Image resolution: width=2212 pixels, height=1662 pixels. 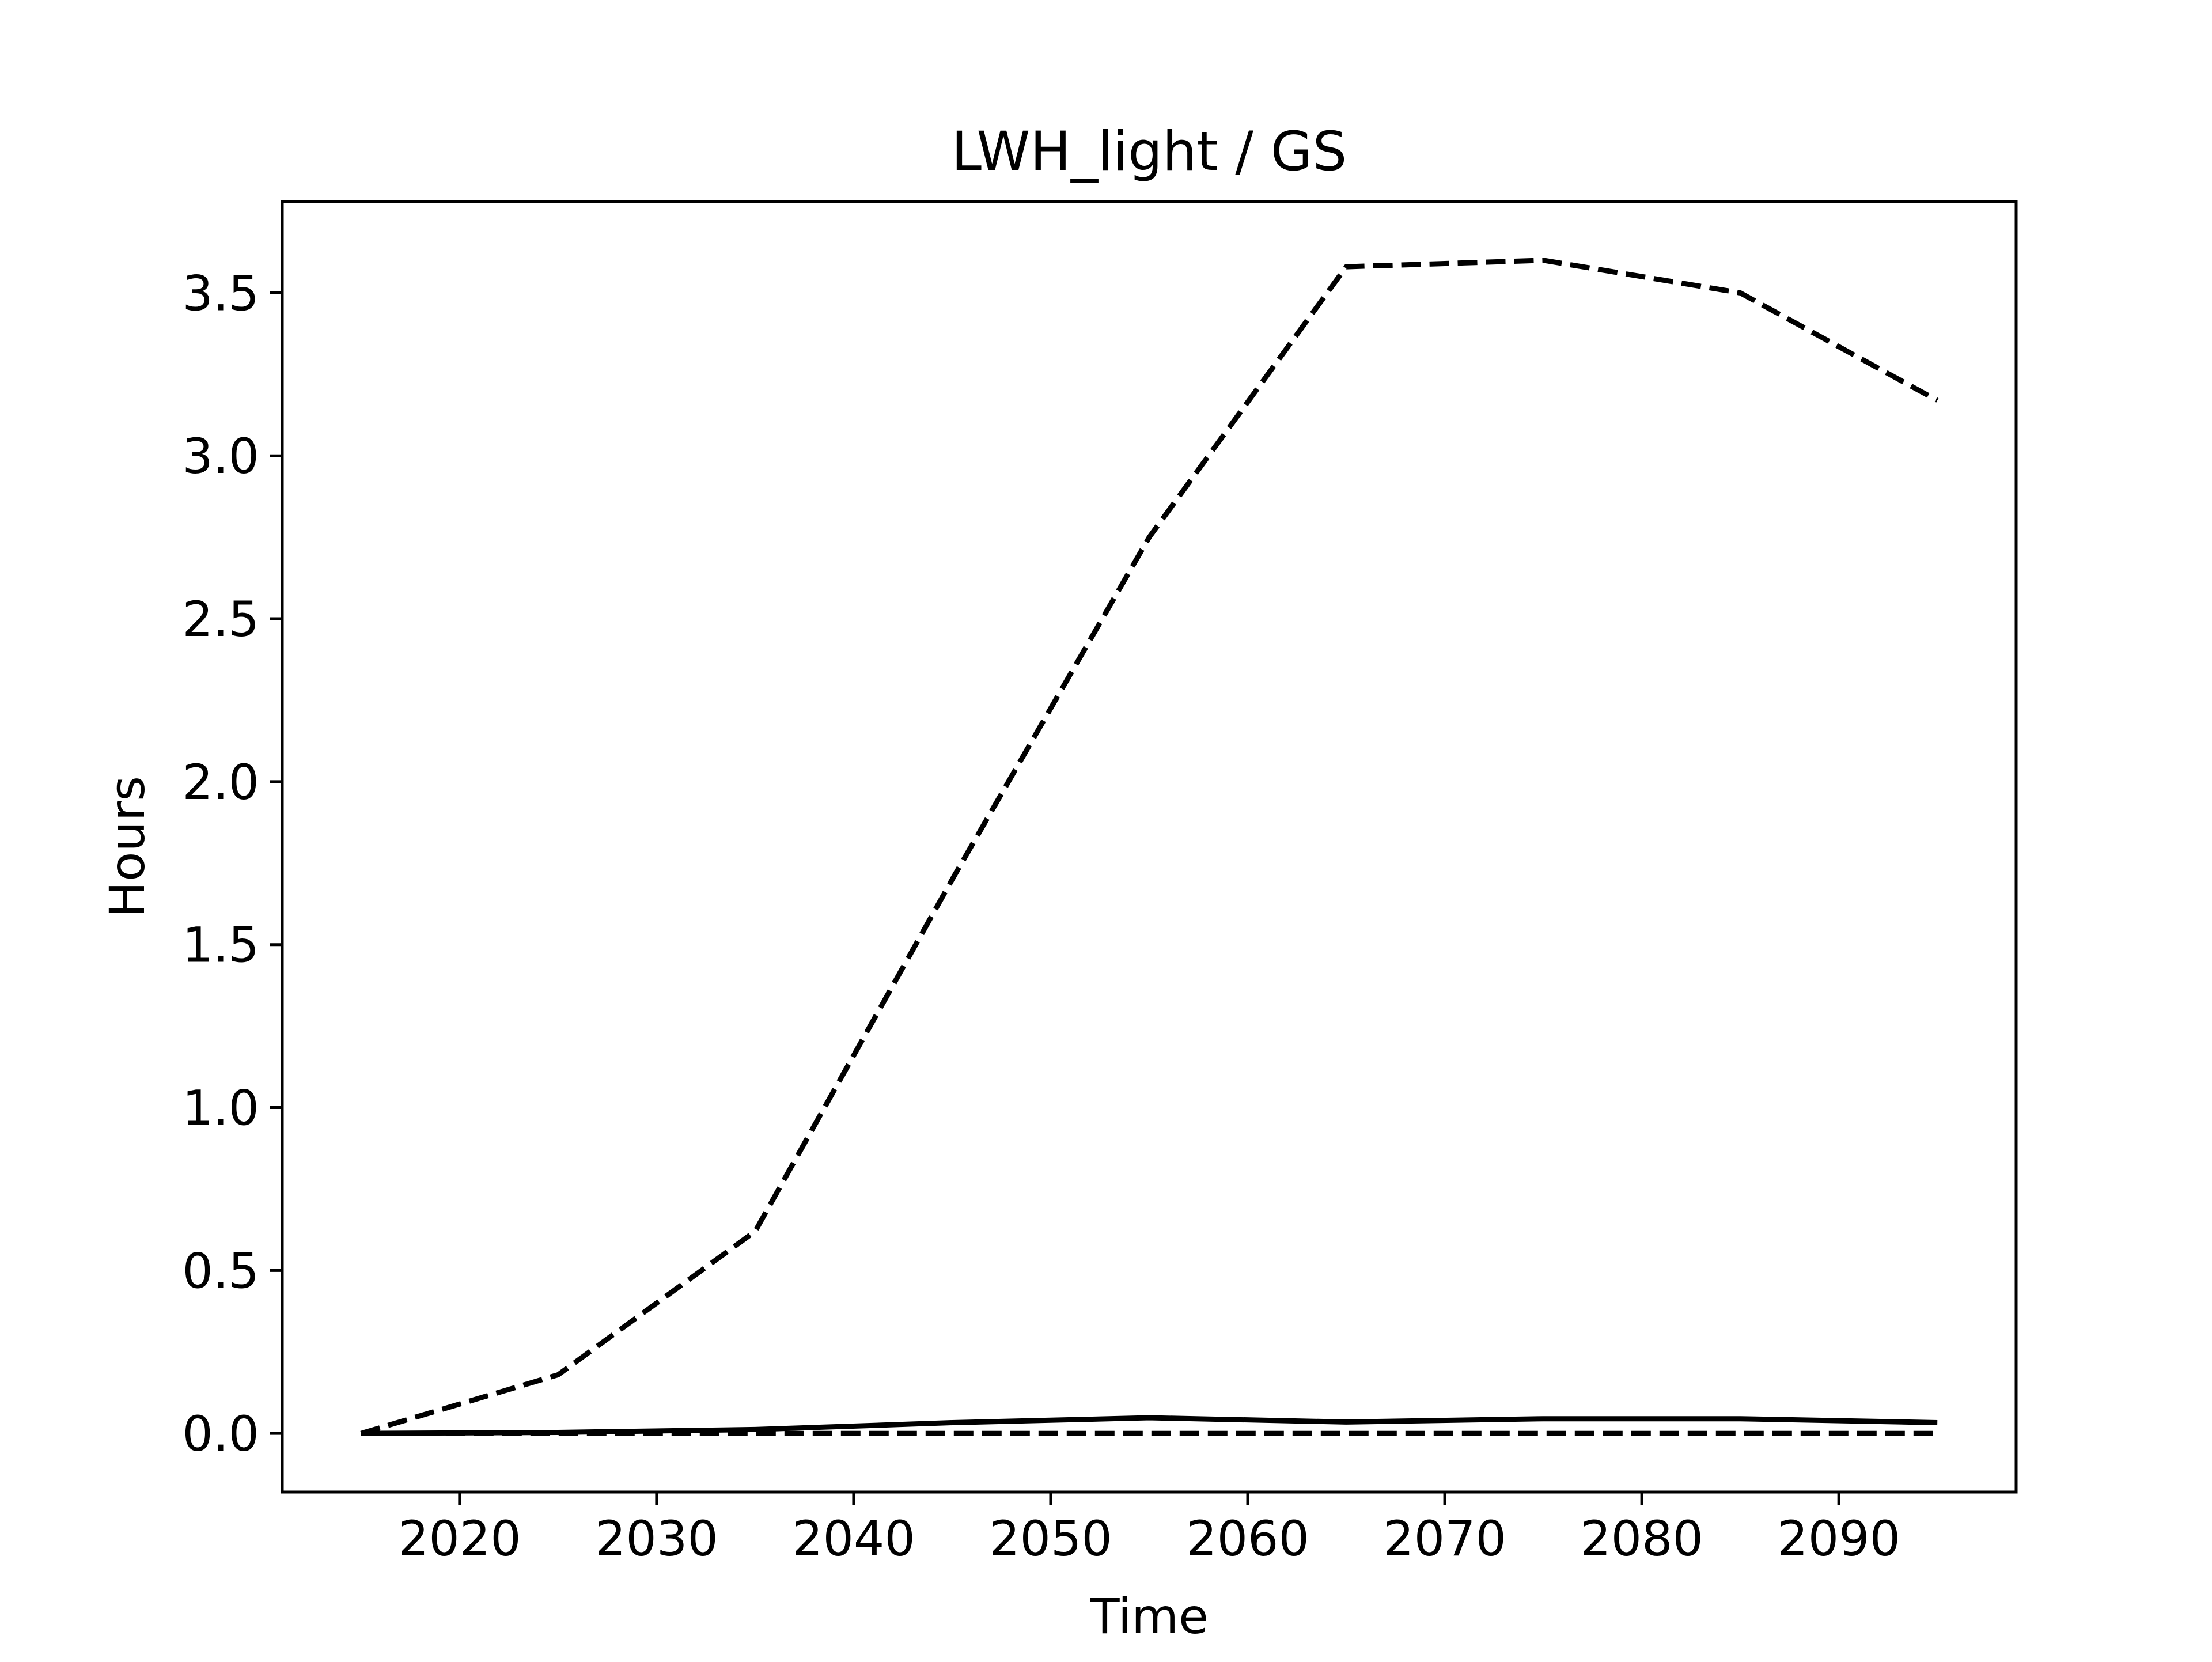 What do you see at coordinates (220, 1271) in the screenshot?
I see `y-tick-label: 0.5` at bounding box center [220, 1271].